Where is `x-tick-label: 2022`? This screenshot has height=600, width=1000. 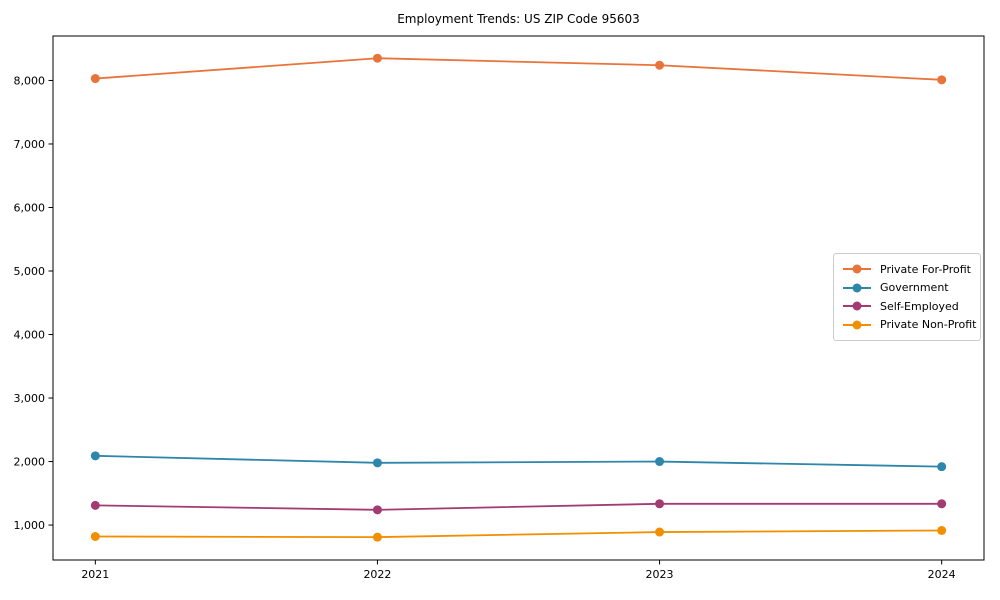
x-tick-label: 2022 is located at coordinates (377, 574).